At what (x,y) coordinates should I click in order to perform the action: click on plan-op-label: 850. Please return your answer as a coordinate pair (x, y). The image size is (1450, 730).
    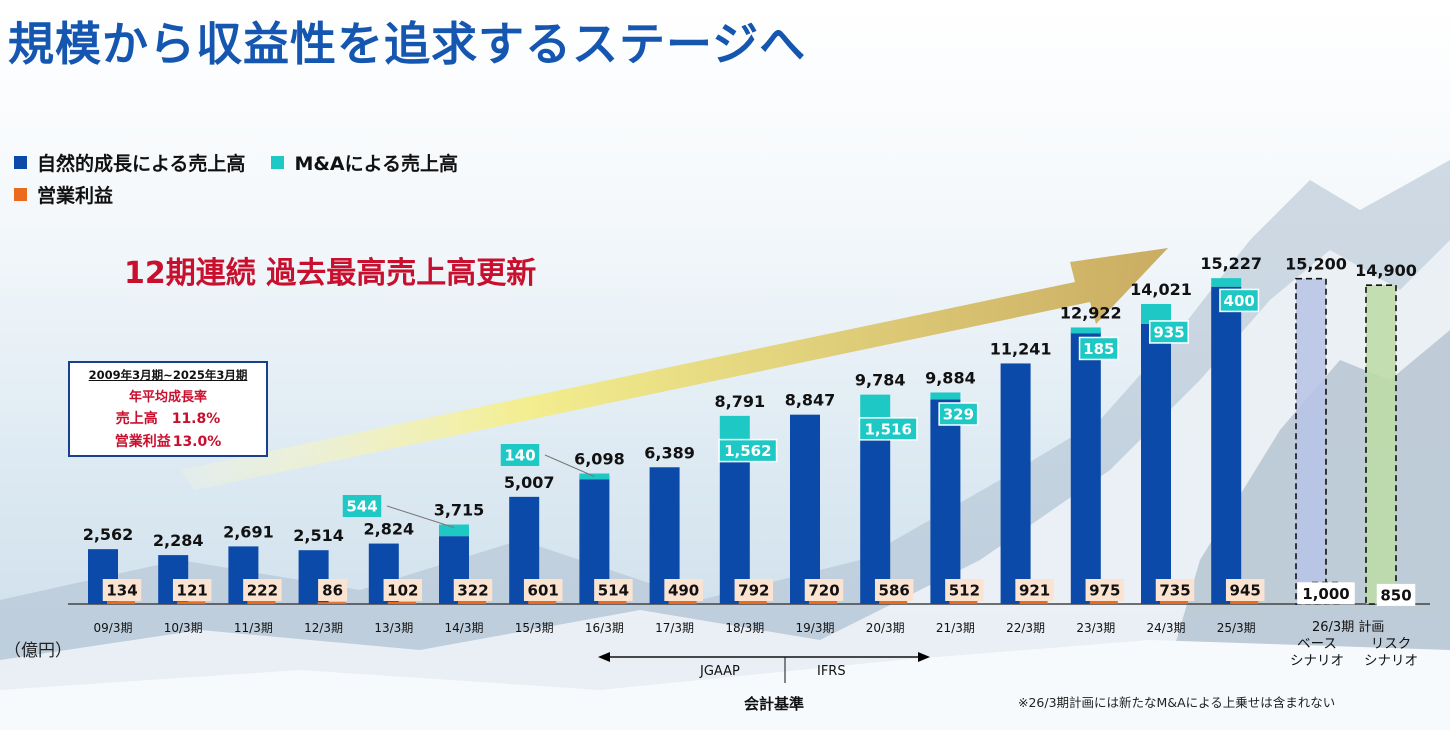
    Looking at the image, I should click on (1395, 595).